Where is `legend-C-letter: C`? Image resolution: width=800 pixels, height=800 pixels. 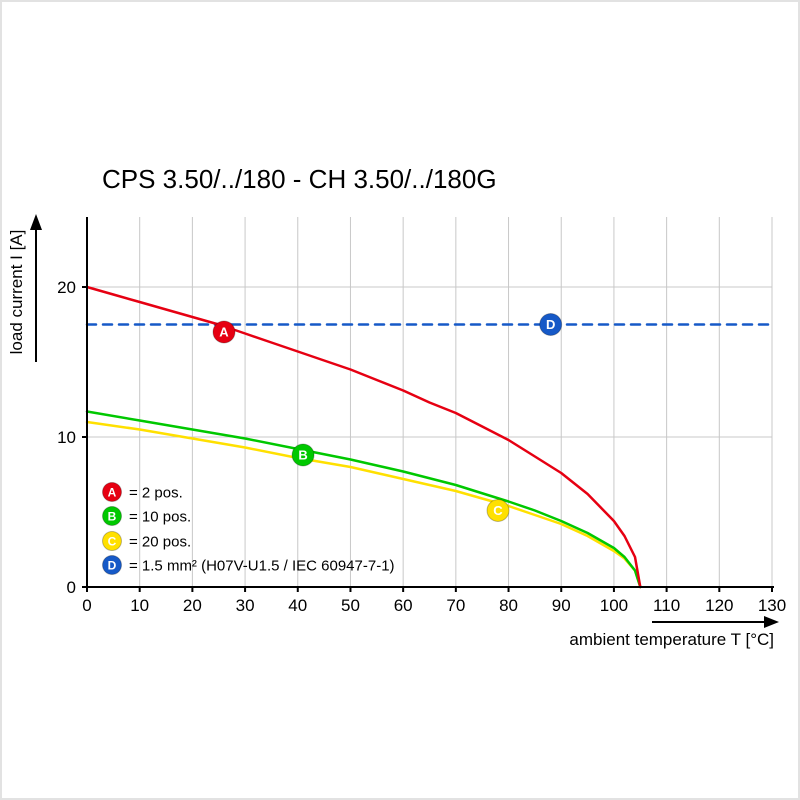 legend-C-letter: C is located at coordinates (112, 542).